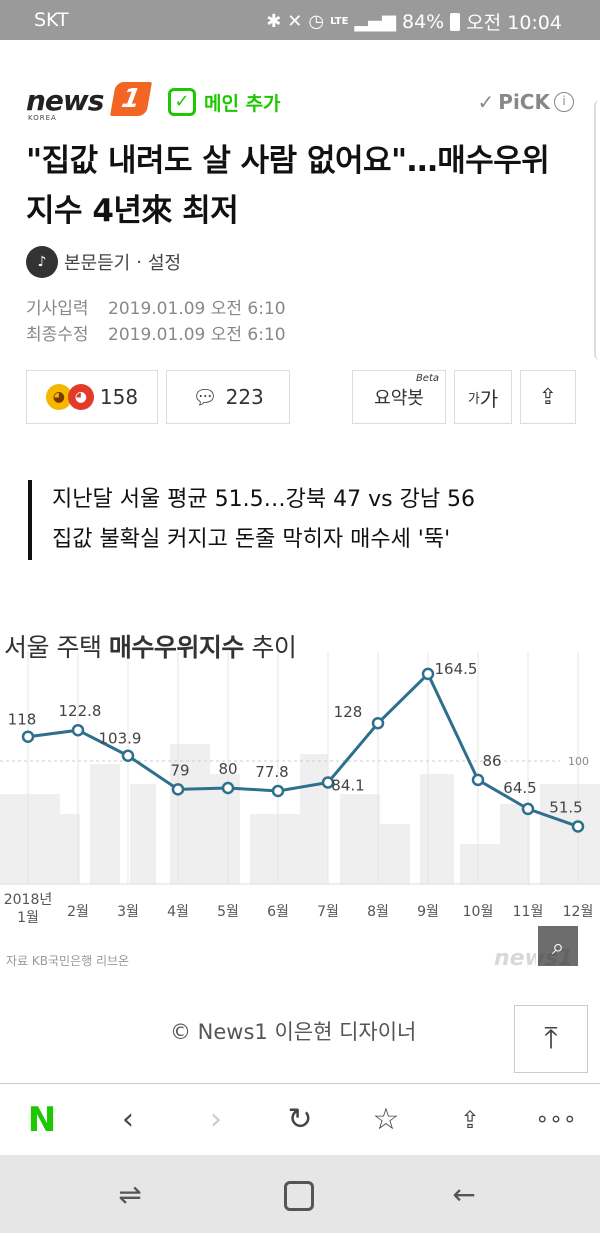 The width and height of the screenshot is (600, 1233). Describe the element at coordinates (548, 397) in the screenshot. I see `share-button: ⇪` at that location.